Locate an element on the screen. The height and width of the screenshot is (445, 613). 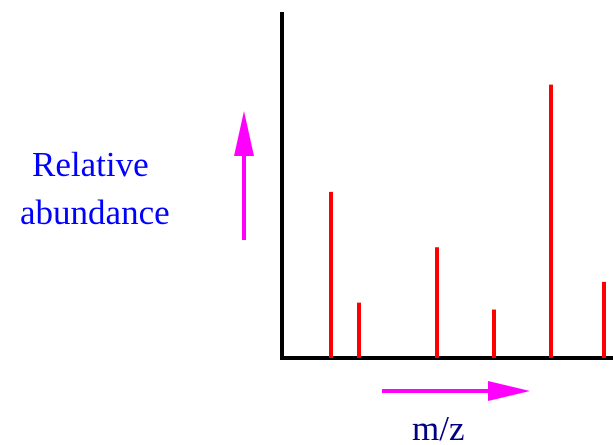
y-axis-label-line-1: Relative is located at coordinates (90, 164).